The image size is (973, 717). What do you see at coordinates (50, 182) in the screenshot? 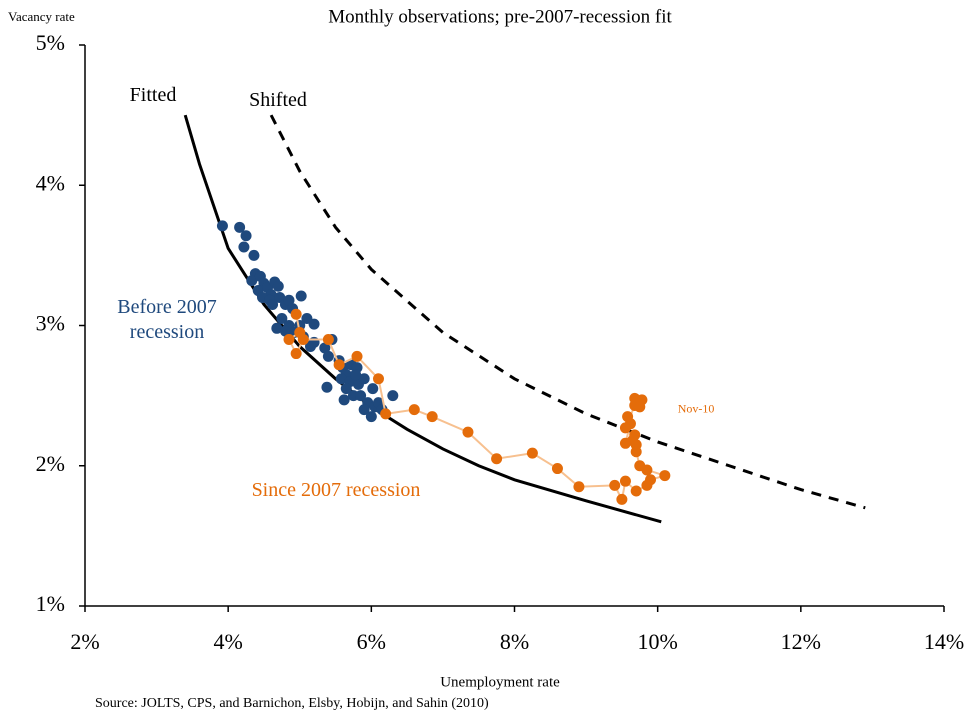
I see `y-tick-label: 4%` at bounding box center [50, 182].